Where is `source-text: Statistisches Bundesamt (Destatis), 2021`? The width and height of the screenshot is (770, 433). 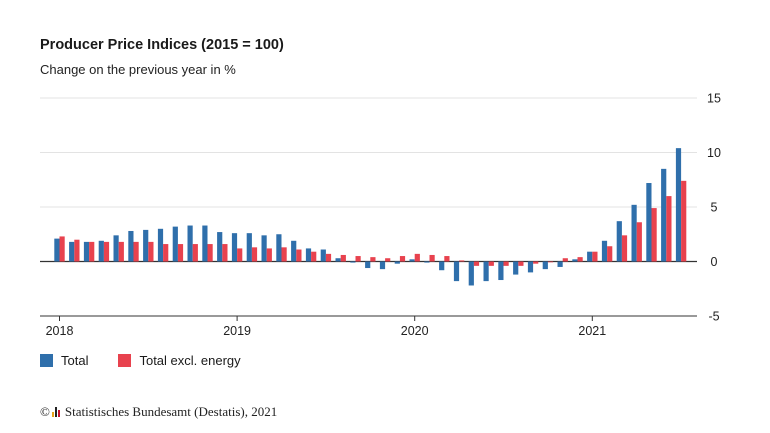
source-text: Statistisches Bundesamt (Destatis), 2021 is located at coordinates (171, 411).